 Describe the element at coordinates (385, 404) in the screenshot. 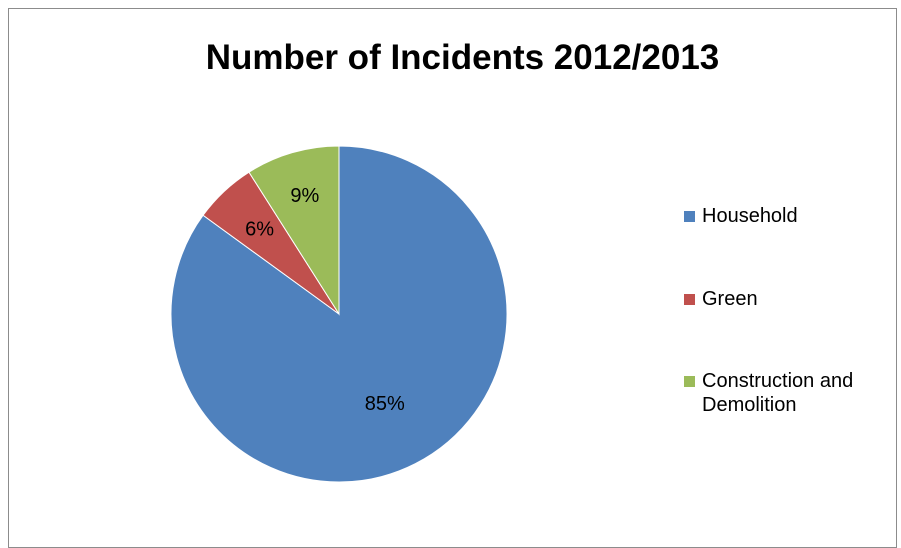

I see `label-household: 85%` at that location.